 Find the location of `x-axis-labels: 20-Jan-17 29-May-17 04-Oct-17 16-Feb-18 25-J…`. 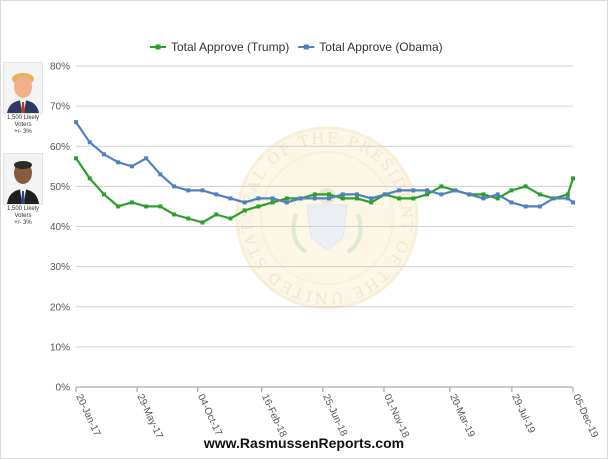

x-axis-labels: 20-Jan-17 29-May-17 04-Oct-17 16-Feb-18 25-J… is located at coordinates (336, 414).